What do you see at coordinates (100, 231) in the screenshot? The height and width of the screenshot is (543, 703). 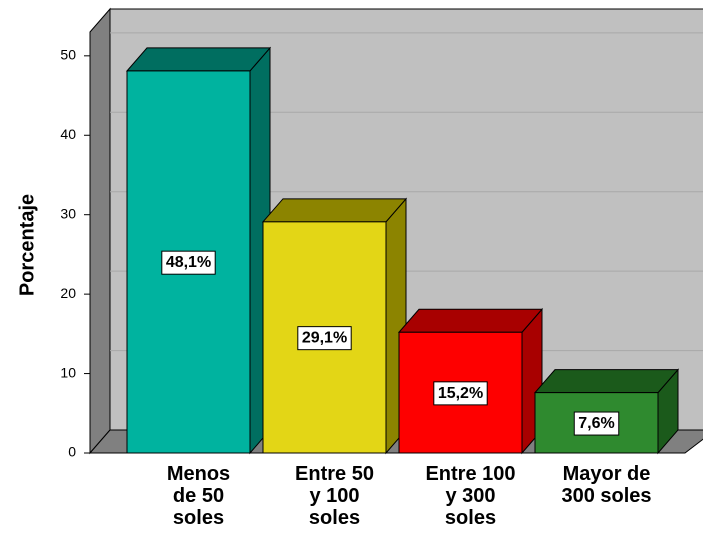 I see `left-wall` at bounding box center [100, 231].